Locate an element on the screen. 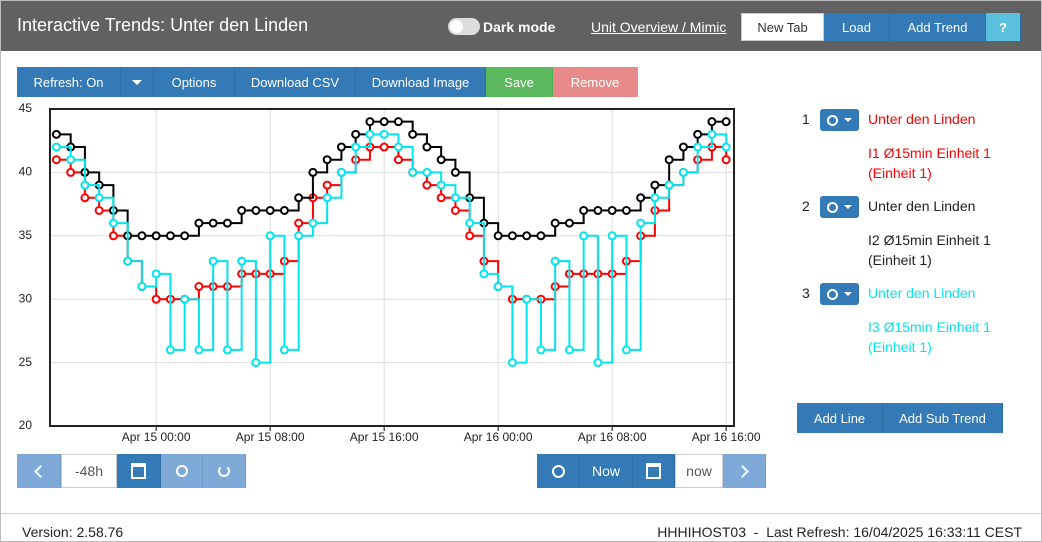 This screenshot has width=1042, height=542. y-tick-label: 45 is located at coordinates (26, 108).